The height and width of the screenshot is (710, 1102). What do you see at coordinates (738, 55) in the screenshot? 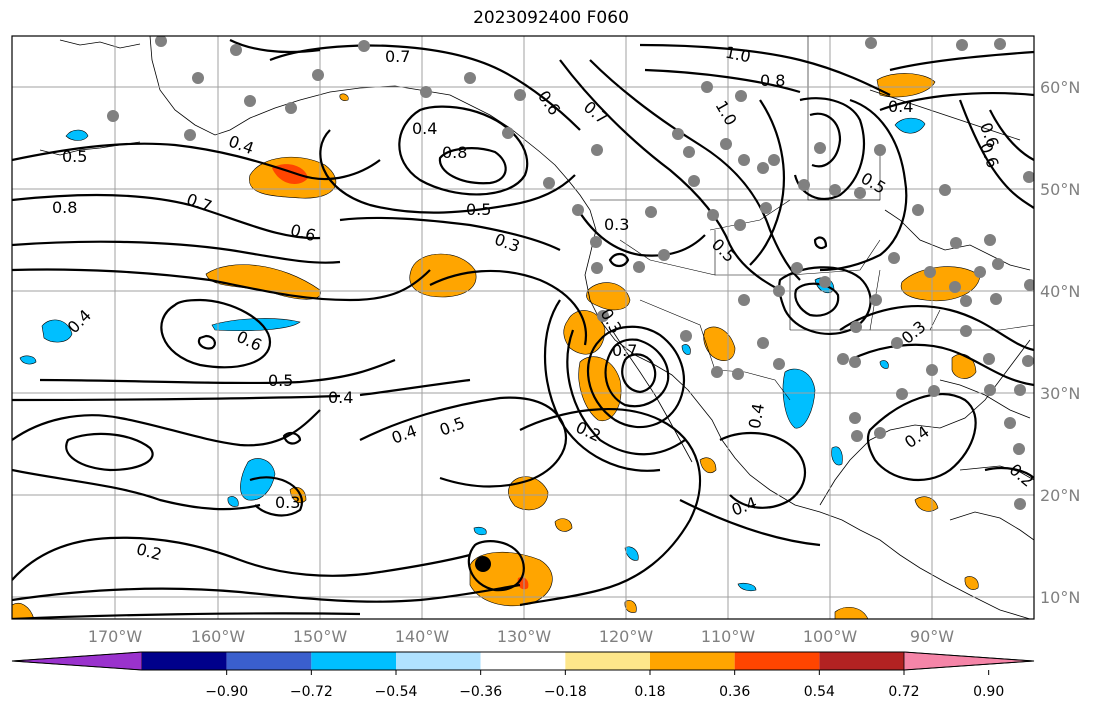
I see `contour-label: 1.0` at bounding box center [738, 55].